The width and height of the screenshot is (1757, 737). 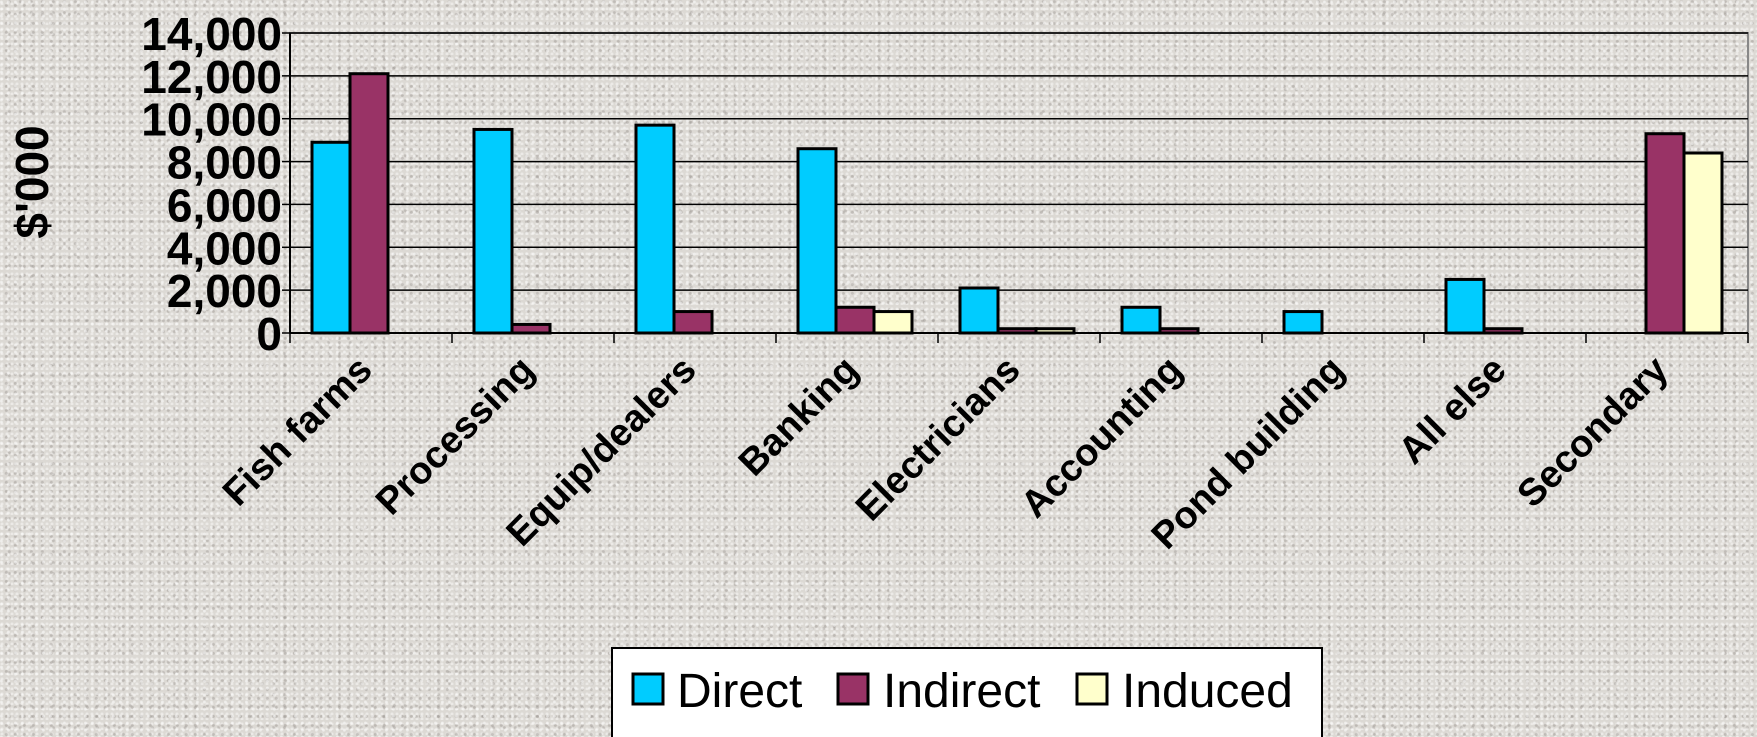 I want to click on x-tick-label: Accounting, so click(x=1101, y=437).